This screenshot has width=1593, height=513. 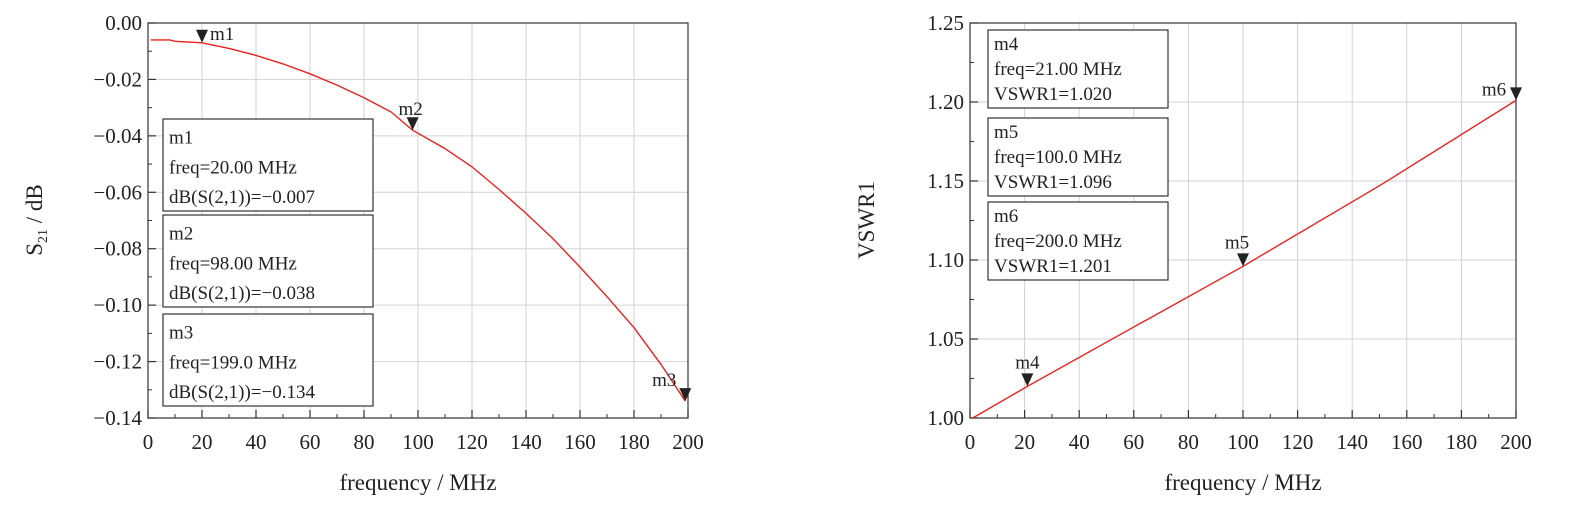 I want to click on y-axis-label: VSWR1, so click(x=866, y=220).